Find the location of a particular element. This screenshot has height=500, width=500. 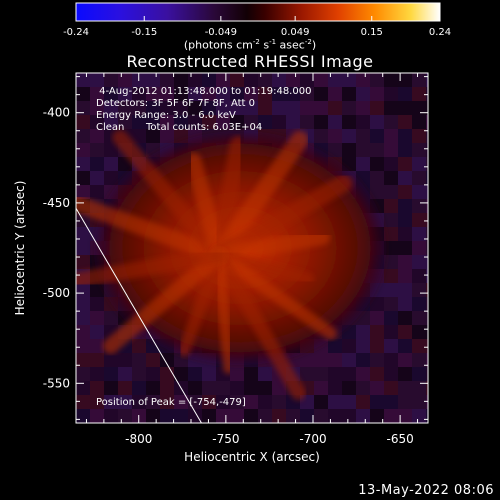

time-range-annotation: 4-Aug-2012 01:13:48.000 to 01:19:48.000 is located at coordinates (204, 91).